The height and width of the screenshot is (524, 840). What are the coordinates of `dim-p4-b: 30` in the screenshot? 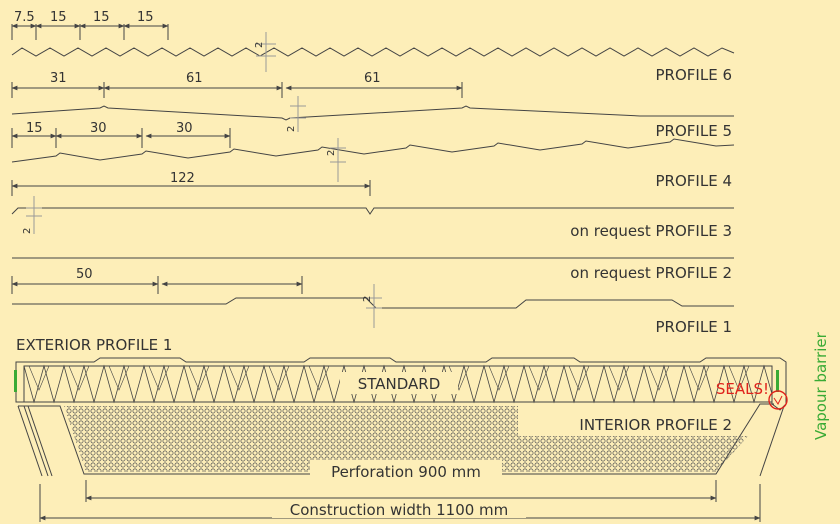 It's located at (98, 128).